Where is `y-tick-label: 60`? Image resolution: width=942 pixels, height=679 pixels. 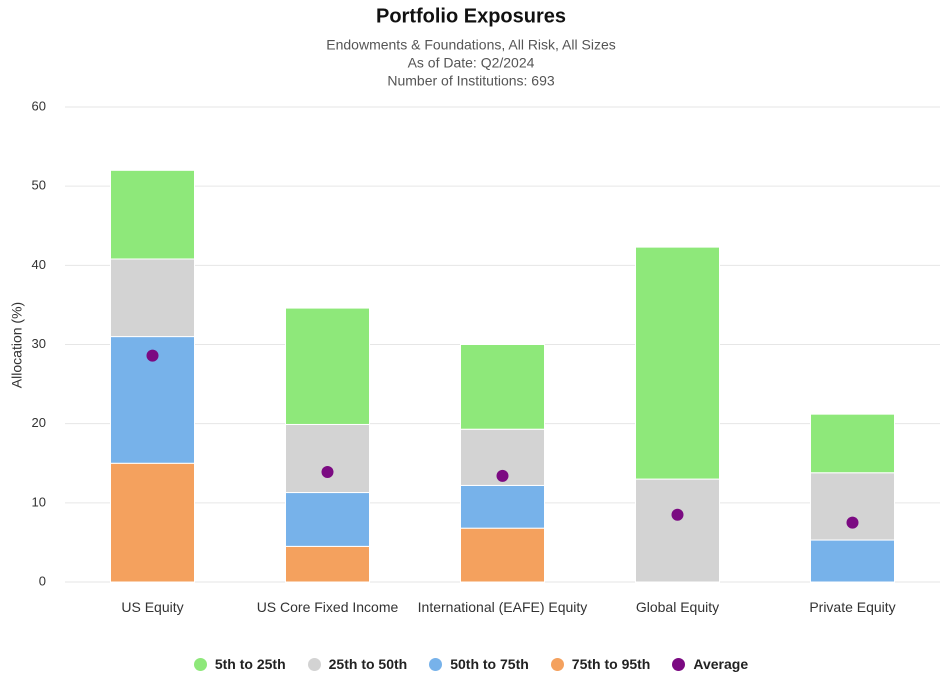 y-tick-label: 60 is located at coordinates (39, 105).